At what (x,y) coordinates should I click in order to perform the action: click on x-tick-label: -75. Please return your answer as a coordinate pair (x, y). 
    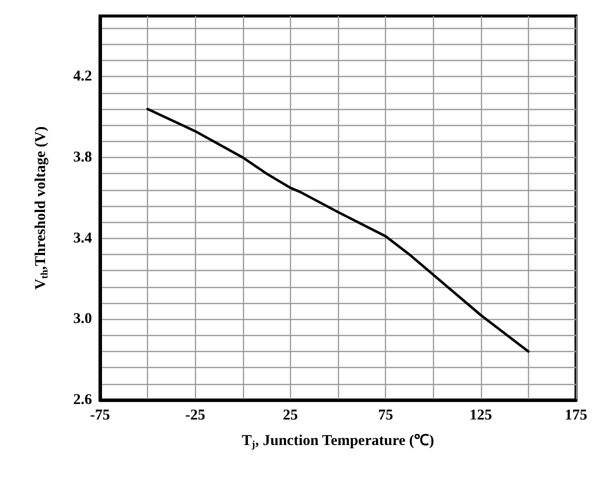
    Looking at the image, I should click on (100, 416).